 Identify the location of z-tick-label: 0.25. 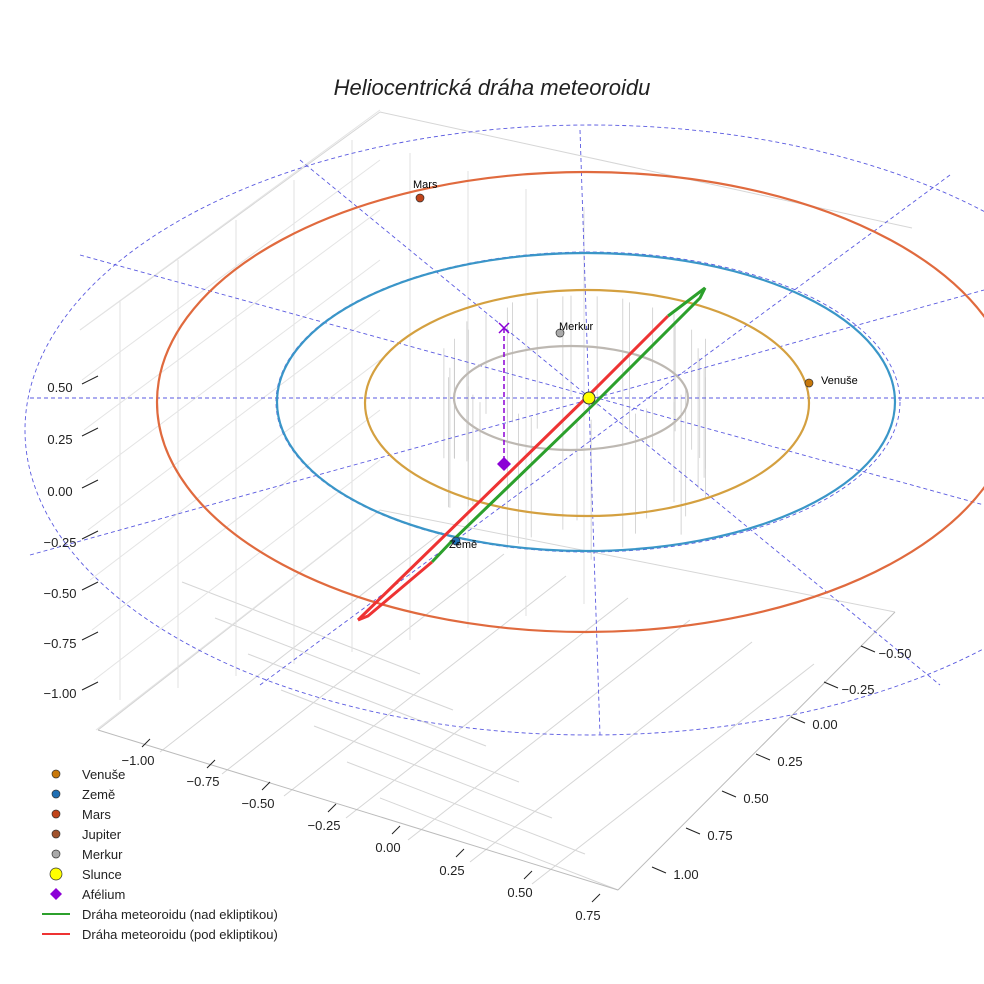
(59, 439).